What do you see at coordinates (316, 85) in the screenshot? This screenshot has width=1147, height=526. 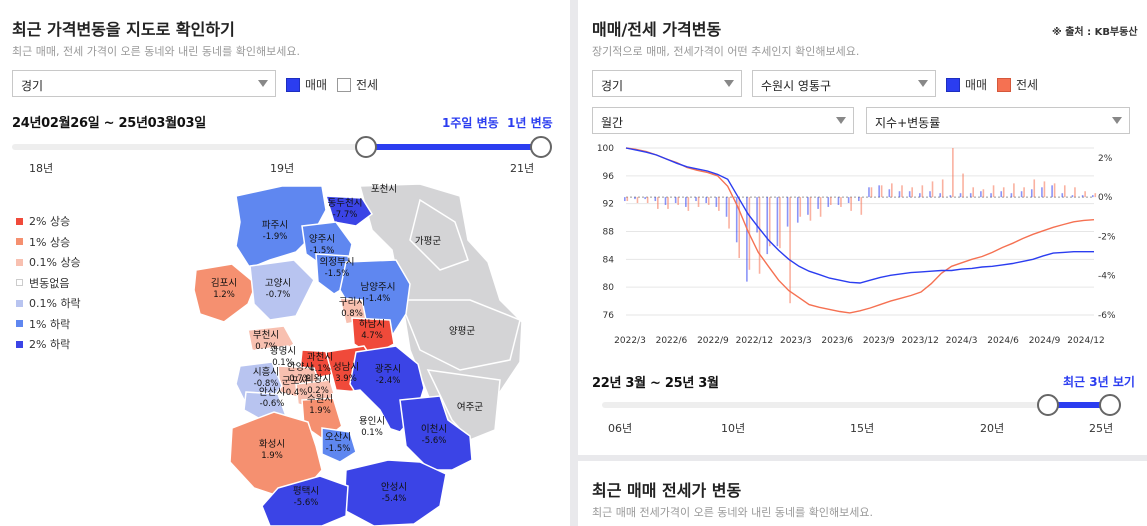 I see `sale-checkbox-label: 매매` at bounding box center [316, 85].